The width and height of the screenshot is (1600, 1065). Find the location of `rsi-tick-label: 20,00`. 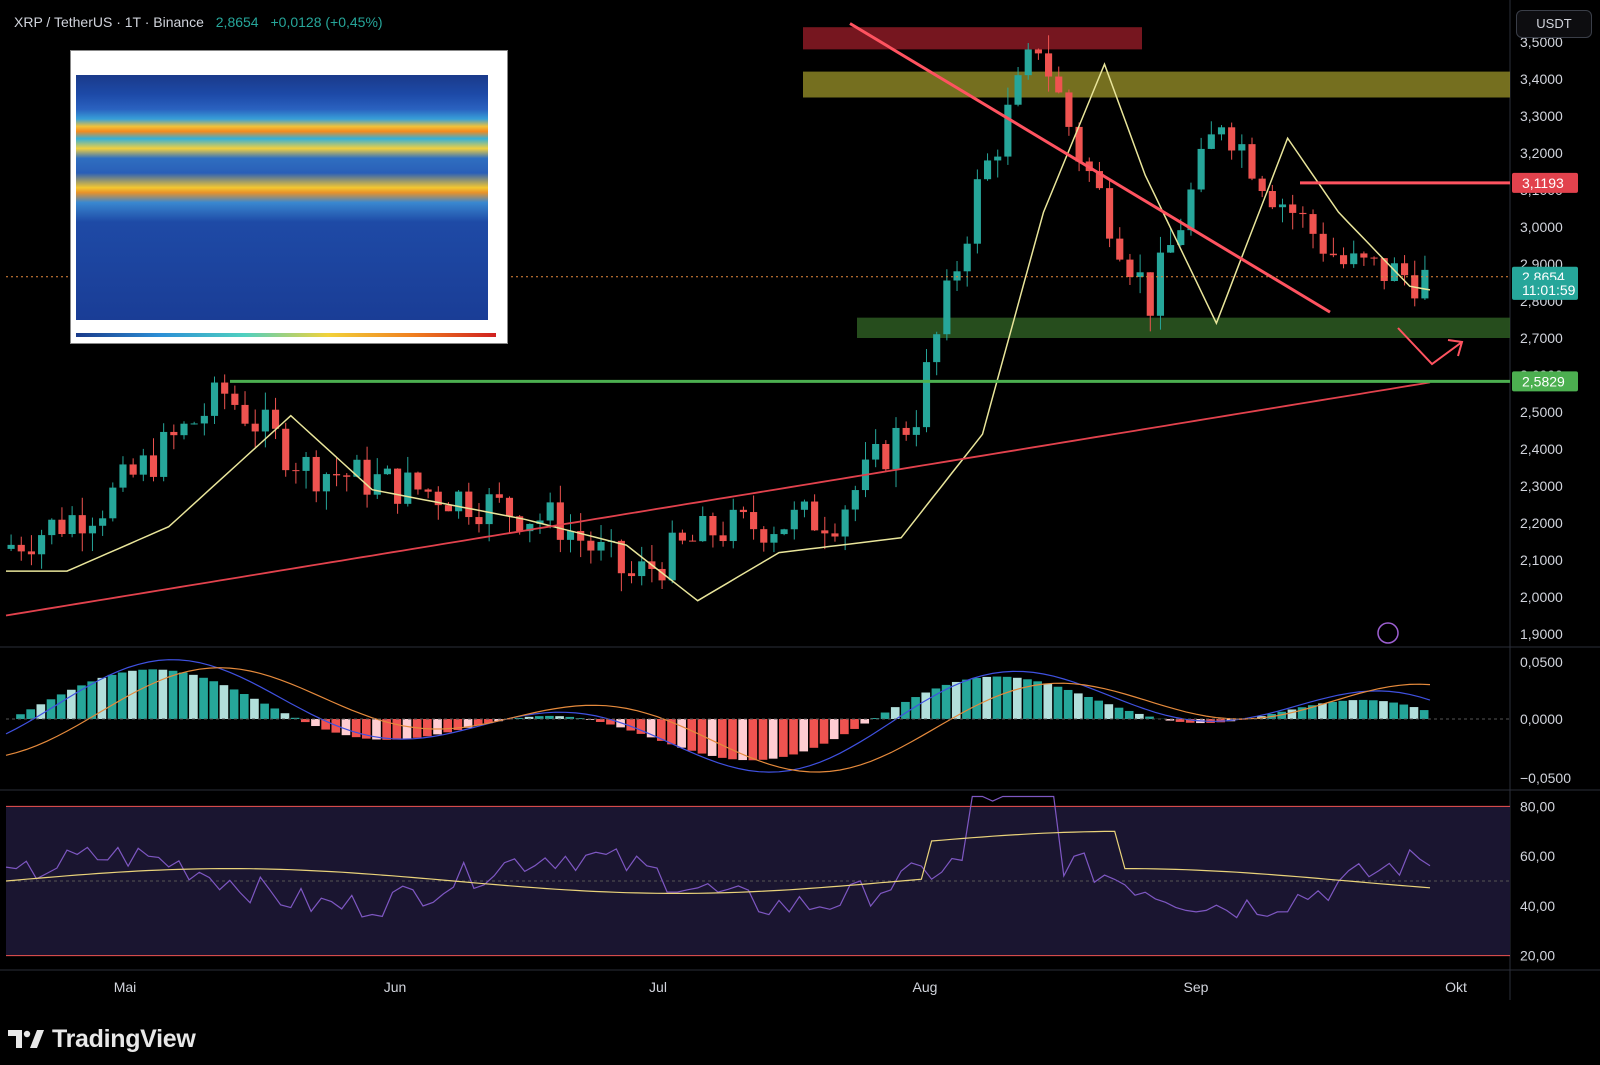

rsi-tick-label: 20,00 is located at coordinates (1537, 956).